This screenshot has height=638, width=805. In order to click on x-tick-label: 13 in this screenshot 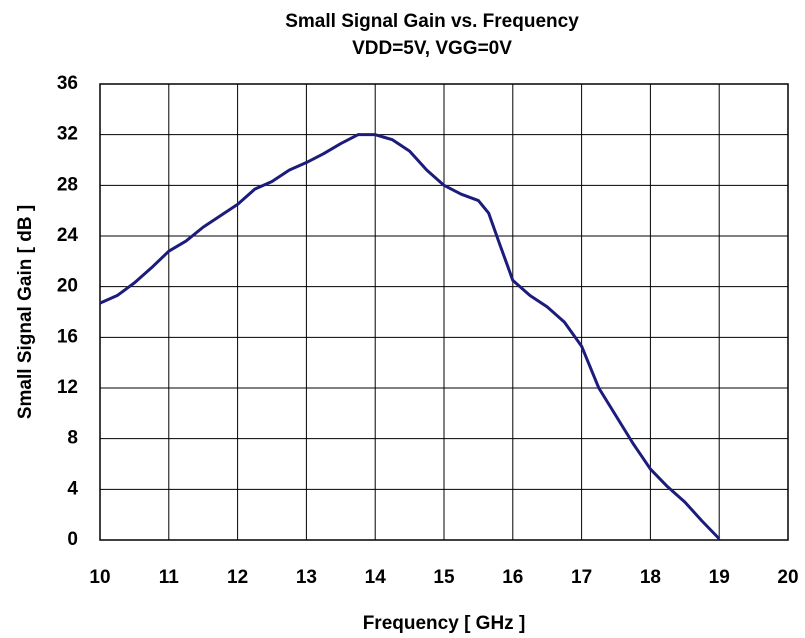, I will do `click(306, 577)`.